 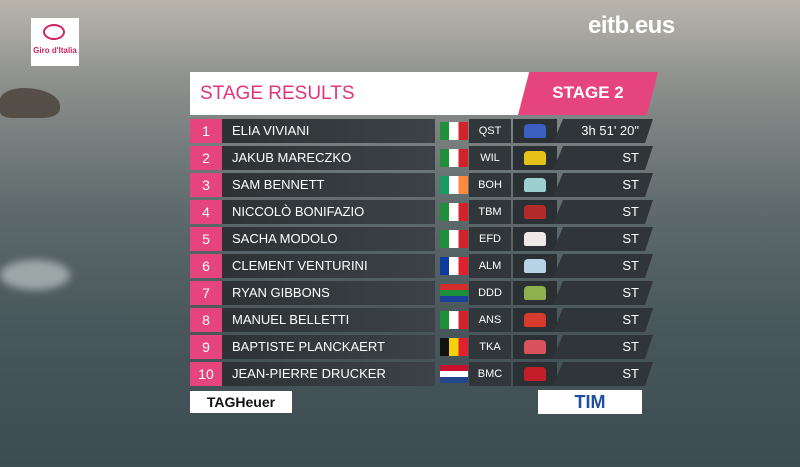 What do you see at coordinates (206, 266) in the screenshot?
I see `rank: 6` at bounding box center [206, 266].